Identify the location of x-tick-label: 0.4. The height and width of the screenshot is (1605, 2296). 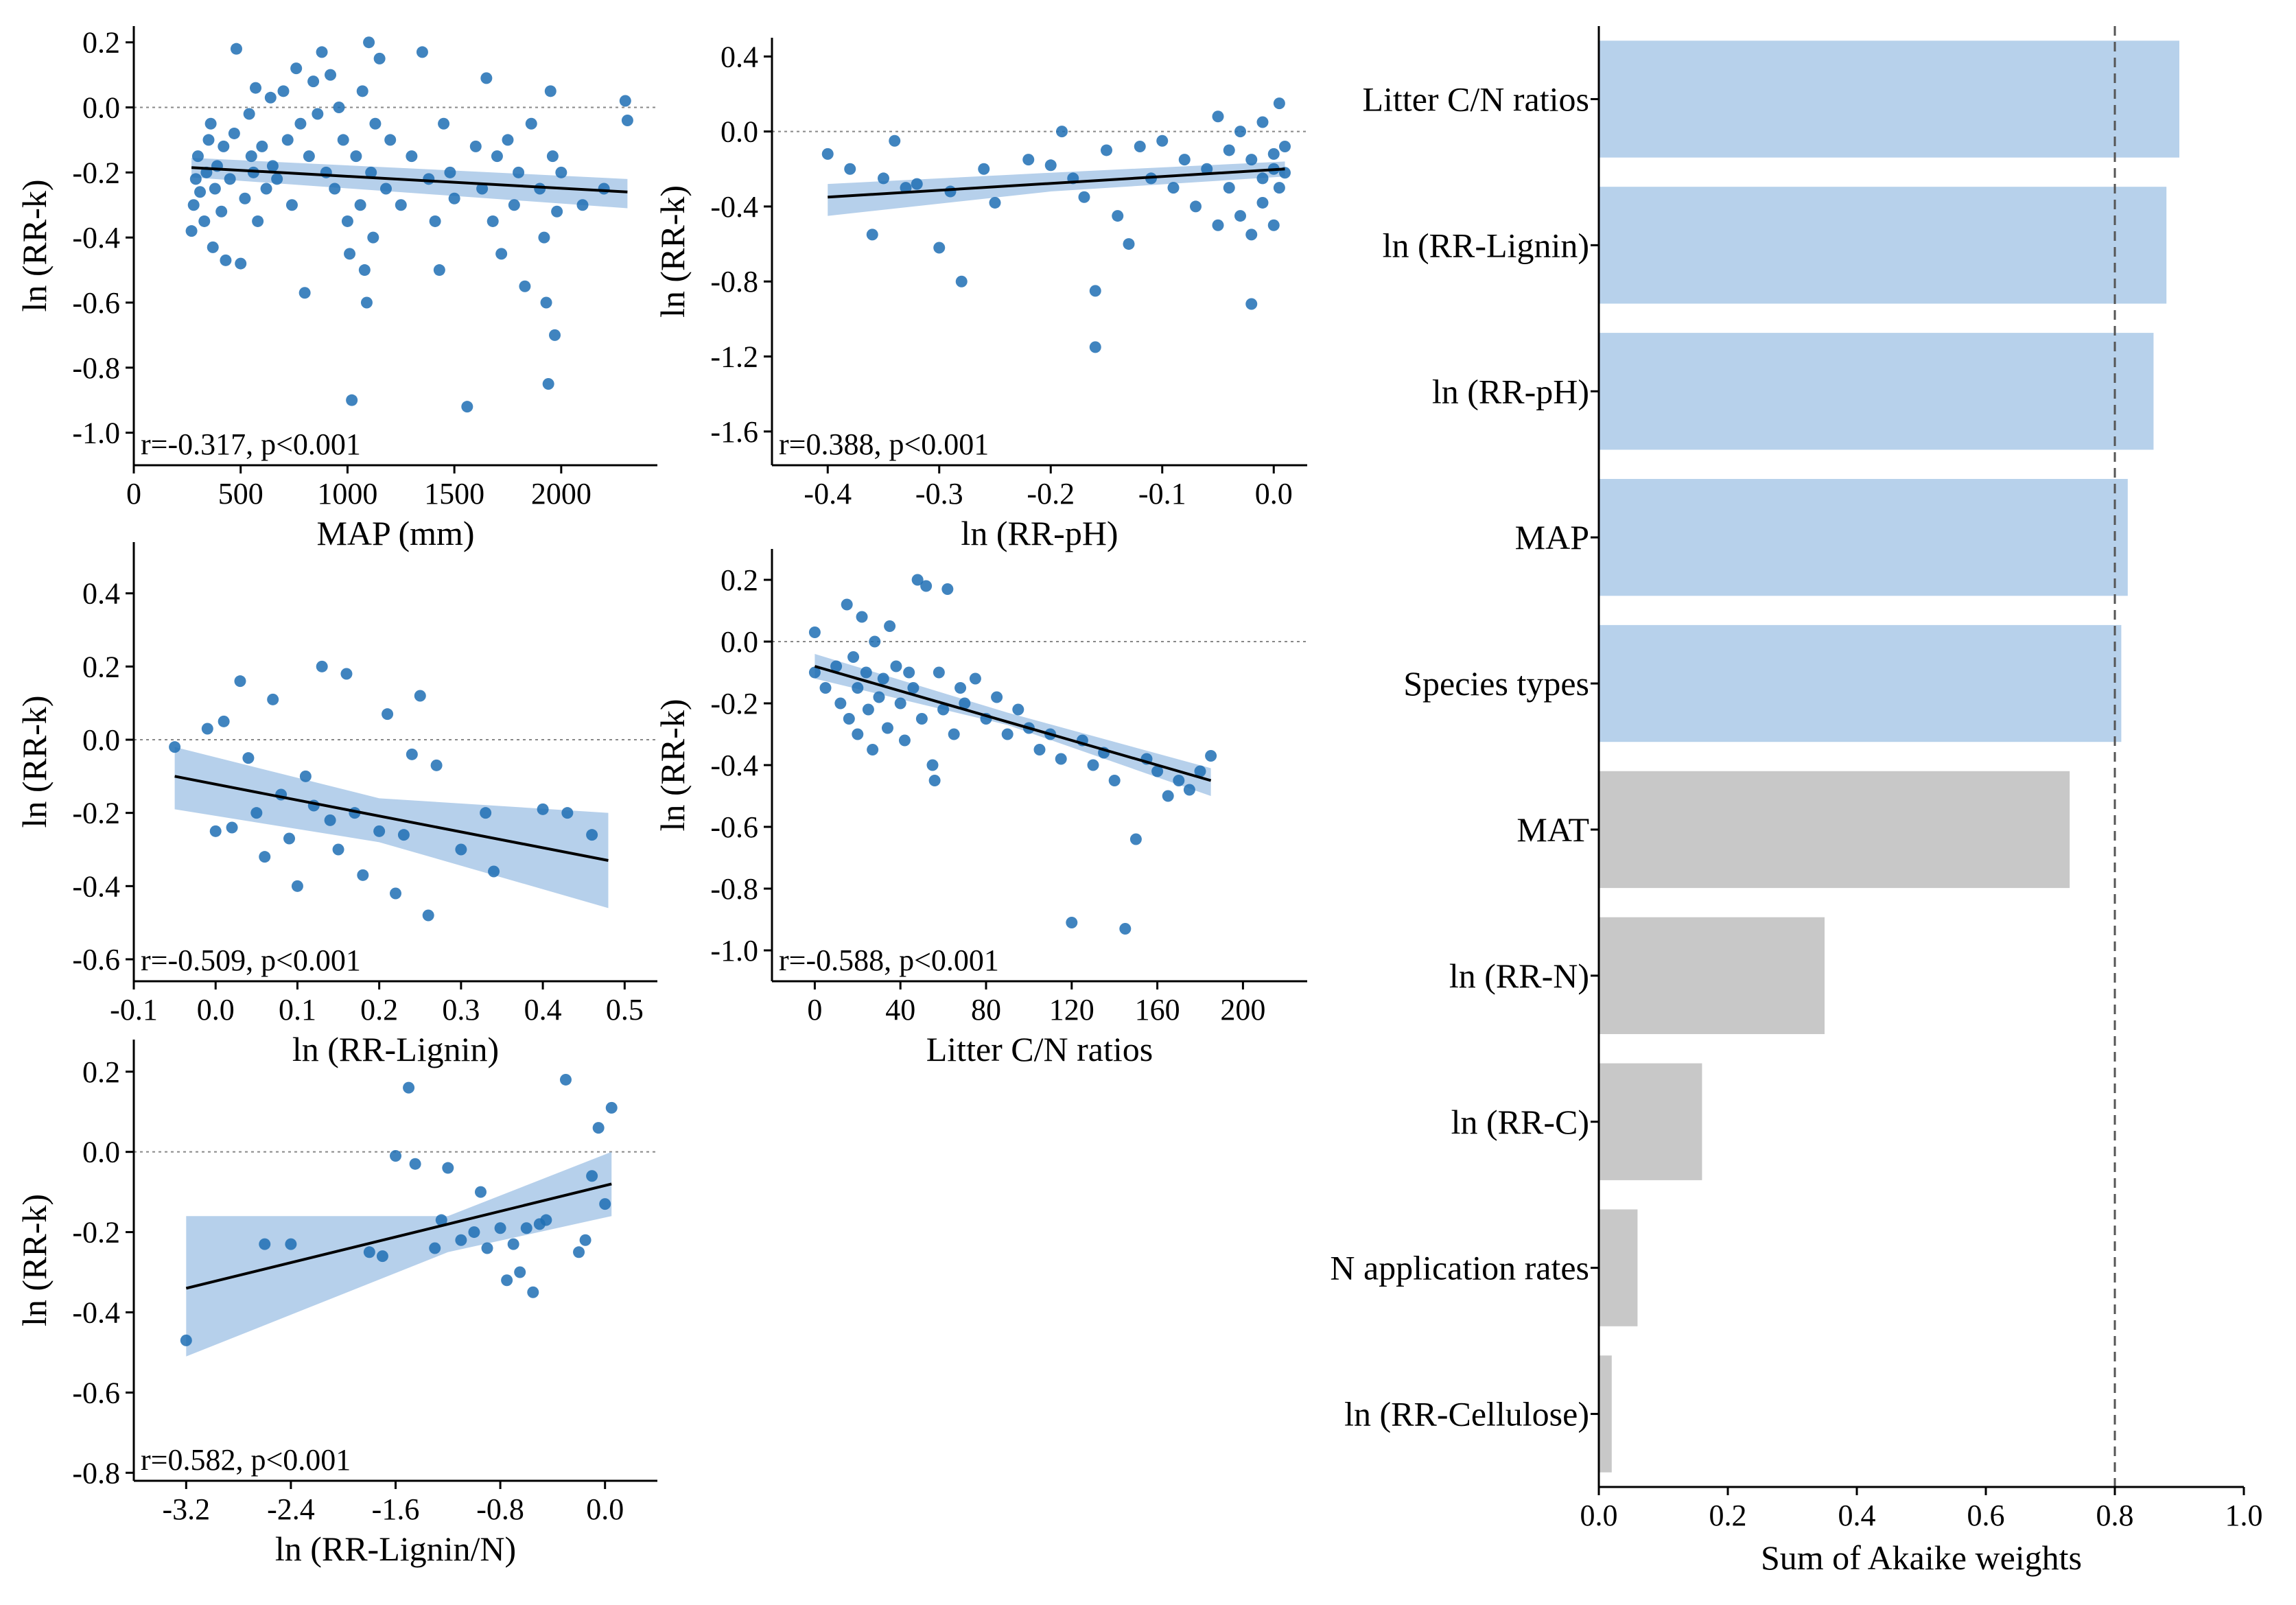
(1857, 1515).